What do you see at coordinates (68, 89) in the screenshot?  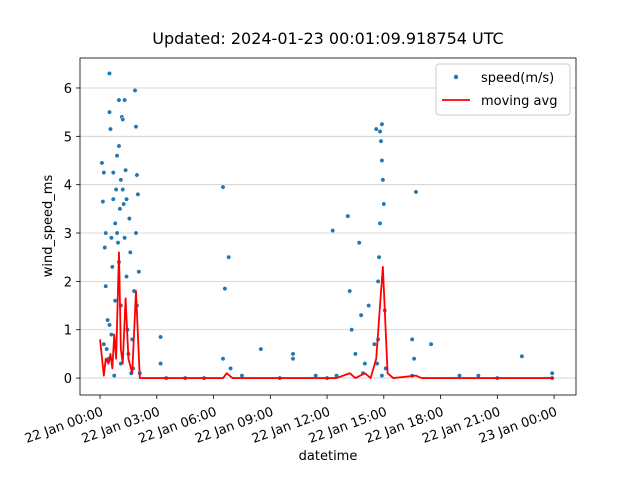 I see `y-tick-label: 6` at bounding box center [68, 89].